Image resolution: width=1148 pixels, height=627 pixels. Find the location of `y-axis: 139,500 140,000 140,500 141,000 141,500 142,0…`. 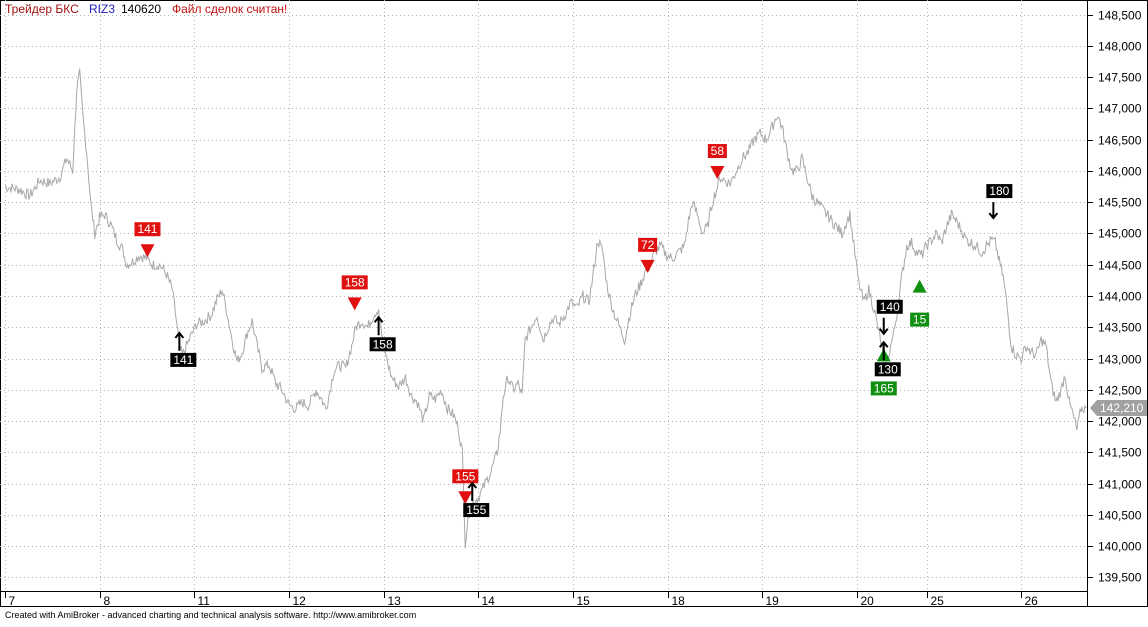

y-axis: 139,500 140,000 140,500 141,000 141,500 142,0… is located at coordinates (1114, 297).